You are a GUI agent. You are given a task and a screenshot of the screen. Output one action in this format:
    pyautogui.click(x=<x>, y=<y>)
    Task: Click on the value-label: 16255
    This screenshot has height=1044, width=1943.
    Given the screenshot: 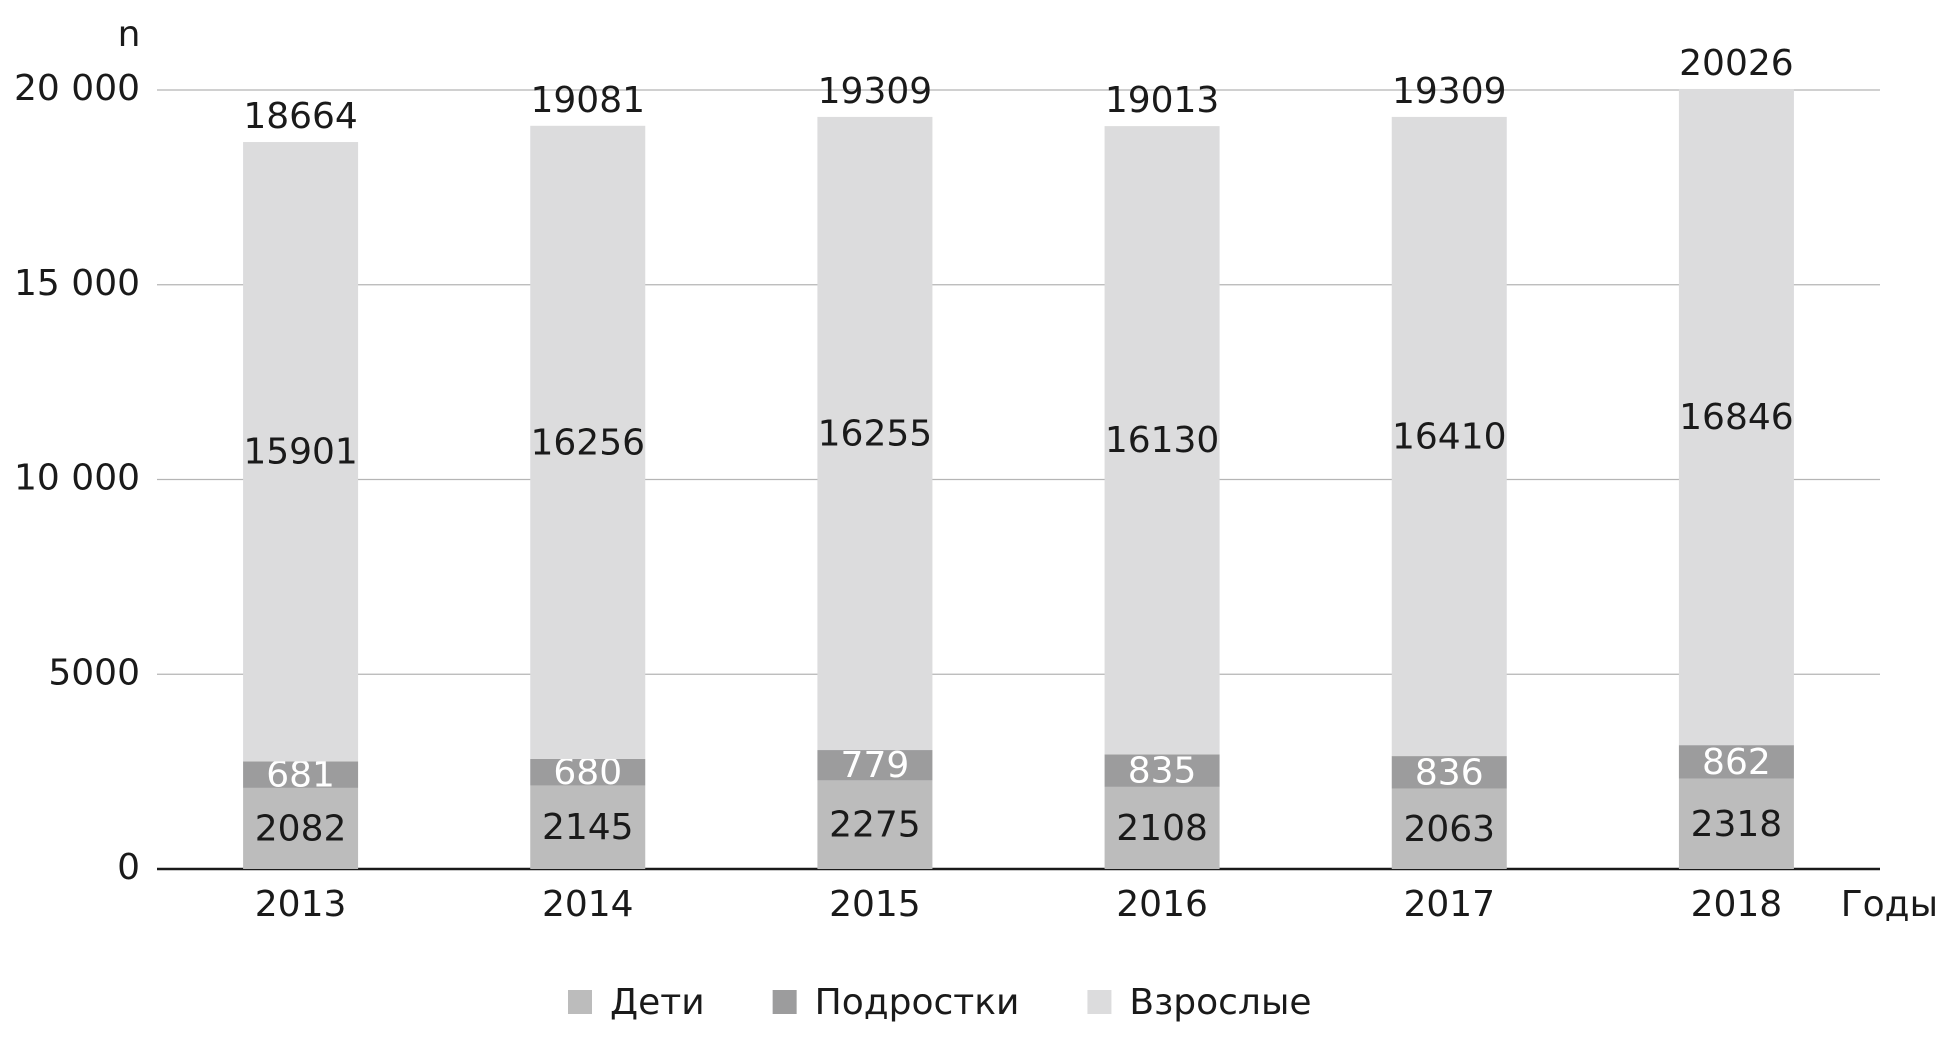 What is the action you would take?
    pyautogui.click(x=875, y=433)
    